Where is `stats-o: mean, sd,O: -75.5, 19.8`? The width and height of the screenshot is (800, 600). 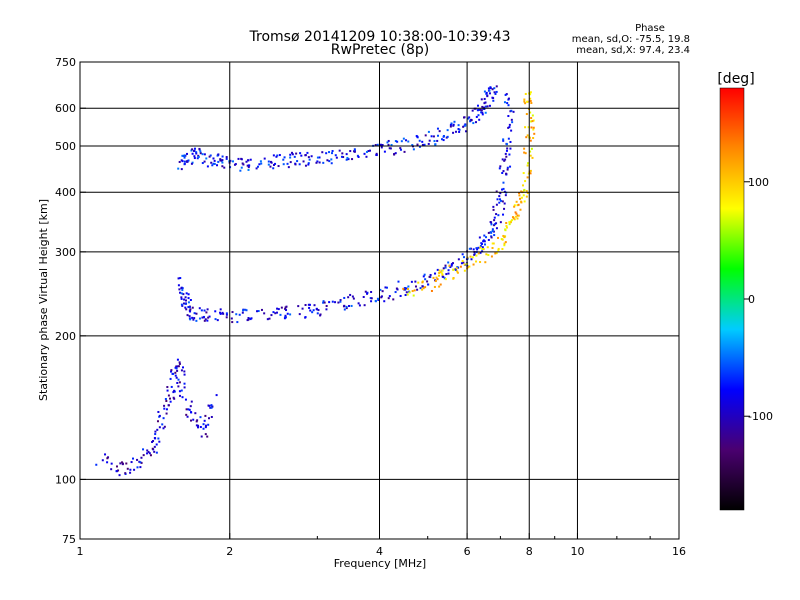 stats-o: mean, sd,O: -75.5, 19.8 is located at coordinates (631, 39).